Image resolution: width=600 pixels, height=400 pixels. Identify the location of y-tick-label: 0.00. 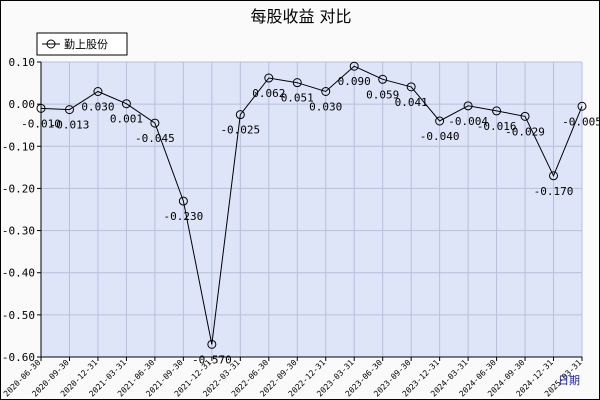
(22, 104).